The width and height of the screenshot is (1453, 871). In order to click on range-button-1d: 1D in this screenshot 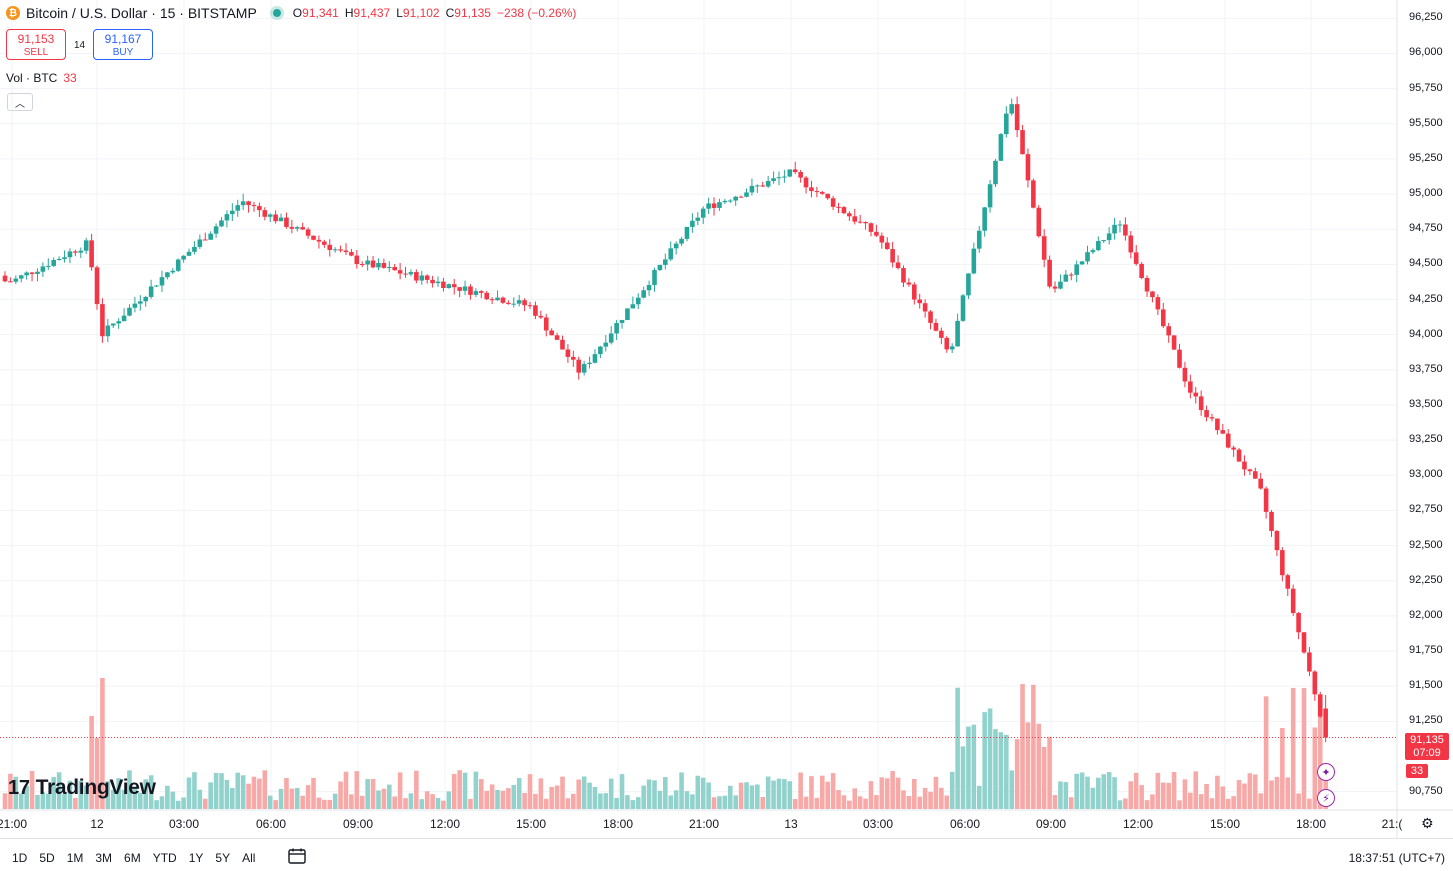, I will do `click(20, 858)`.